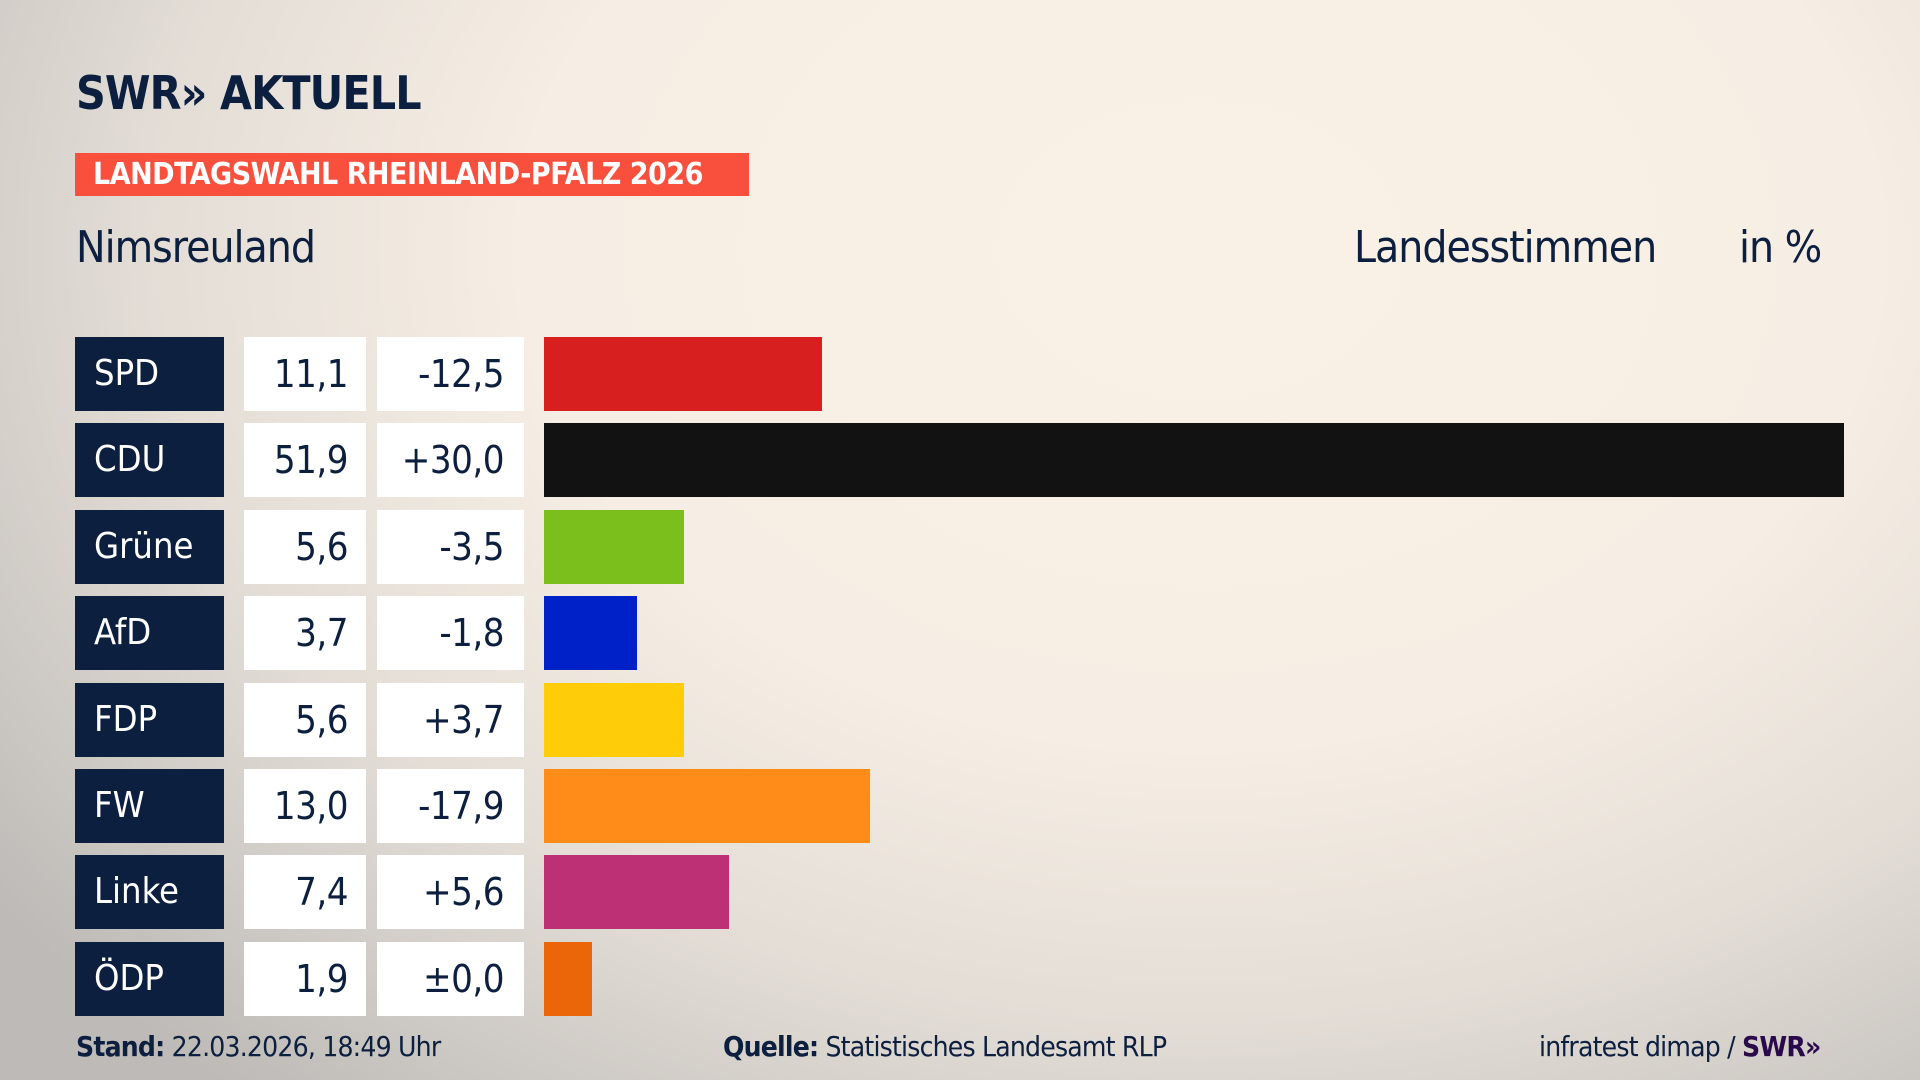  What do you see at coordinates (305, 806) in the screenshot?
I see `value-label: 13,0` at bounding box center [305, 806].